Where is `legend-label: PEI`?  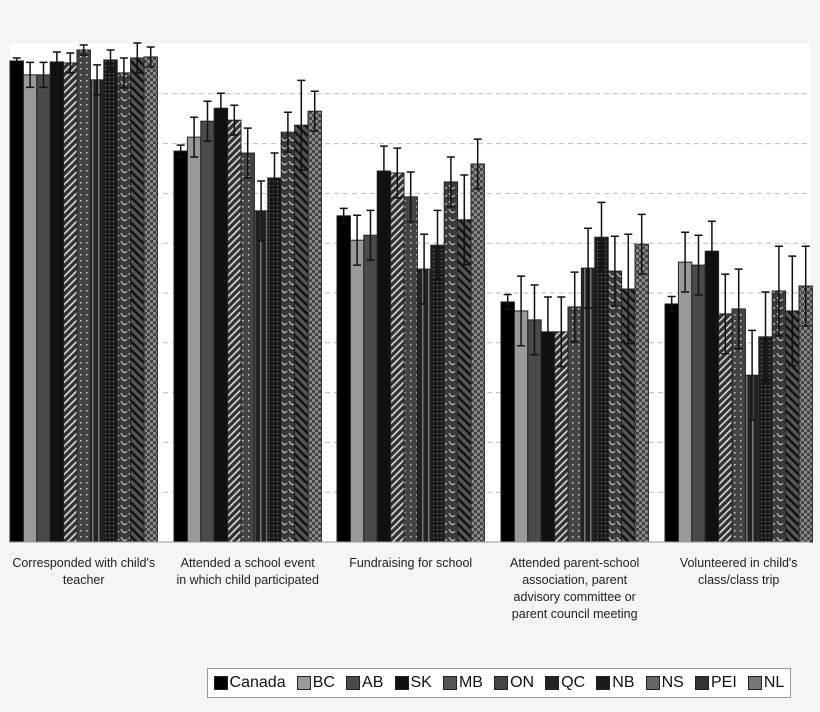
legend-label: PEI is located at coordinates (723, 682).